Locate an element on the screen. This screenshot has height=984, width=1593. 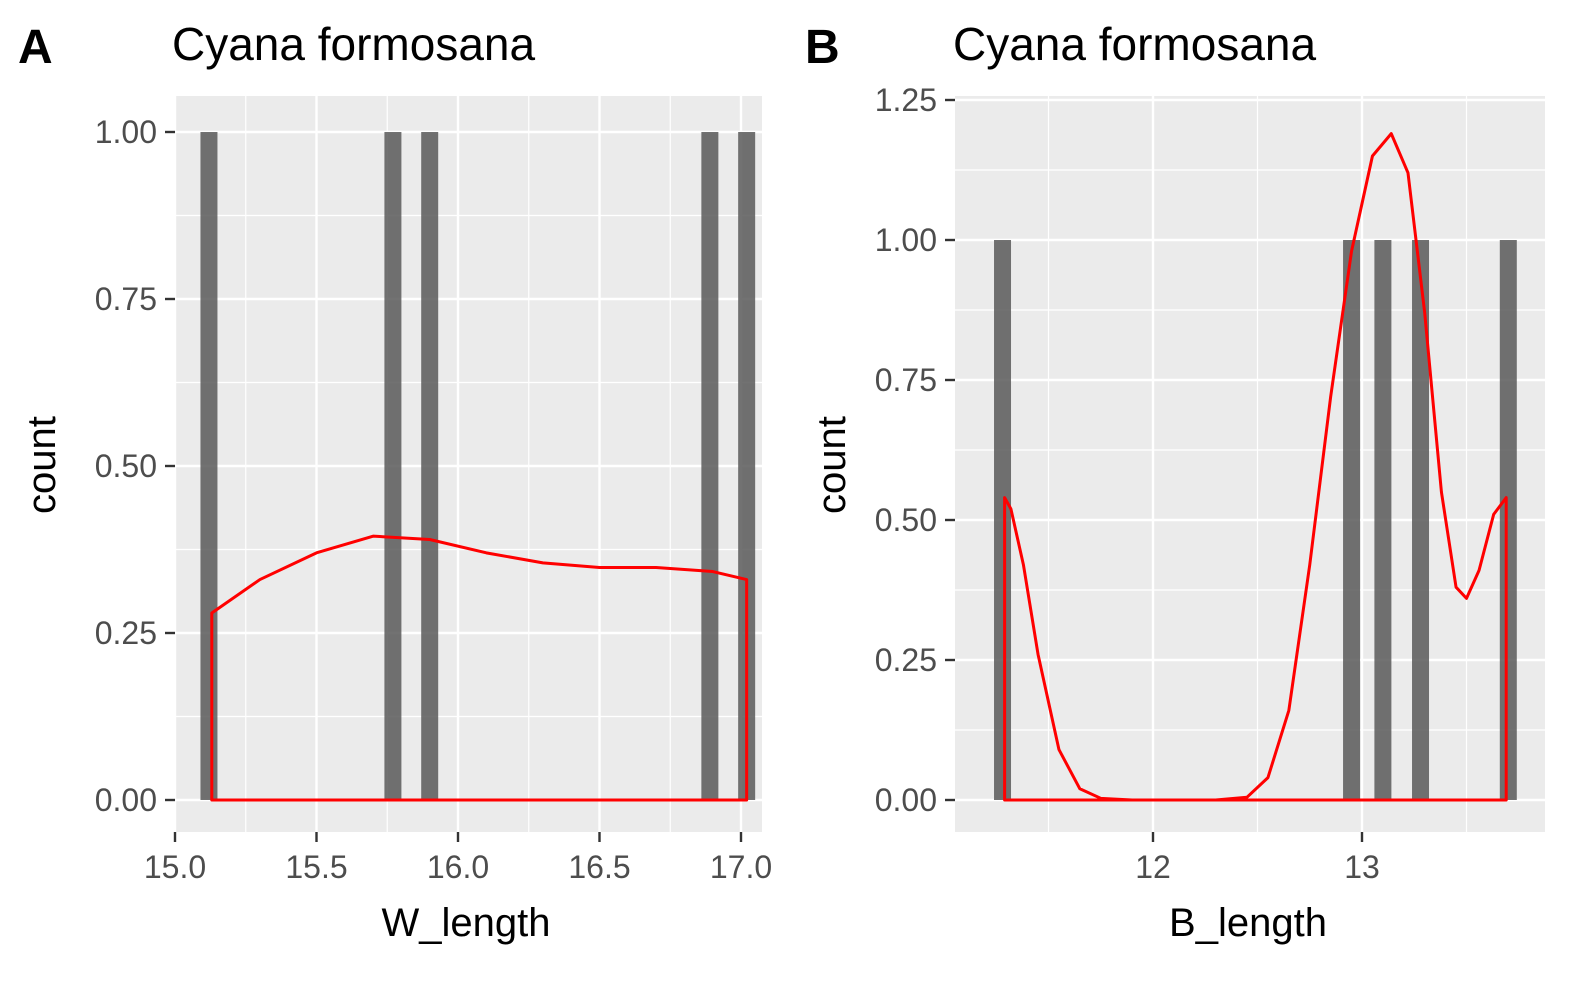
panel-a-x-axis-title: W_length is located at coordinates (466, 923).